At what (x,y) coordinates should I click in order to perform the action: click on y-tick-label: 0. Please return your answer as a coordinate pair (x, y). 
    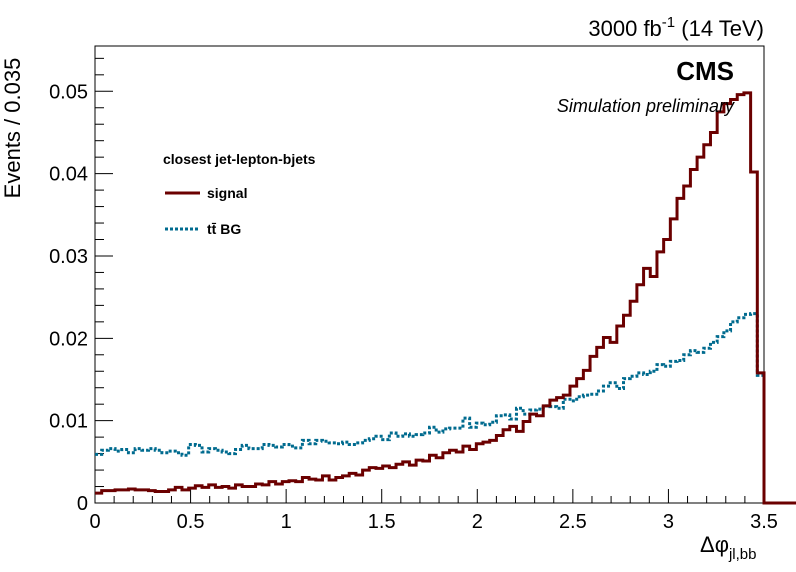
    Looking at the image, I should click on (82, 504).